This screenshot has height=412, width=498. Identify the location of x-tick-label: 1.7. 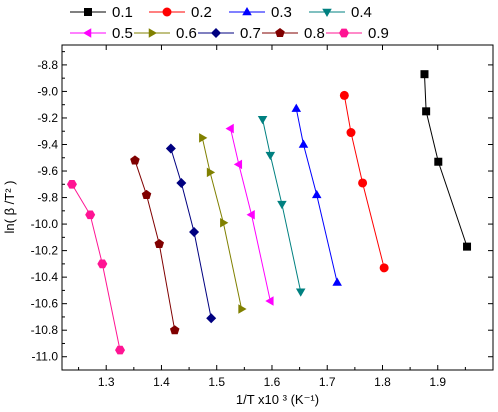
(327, 382).